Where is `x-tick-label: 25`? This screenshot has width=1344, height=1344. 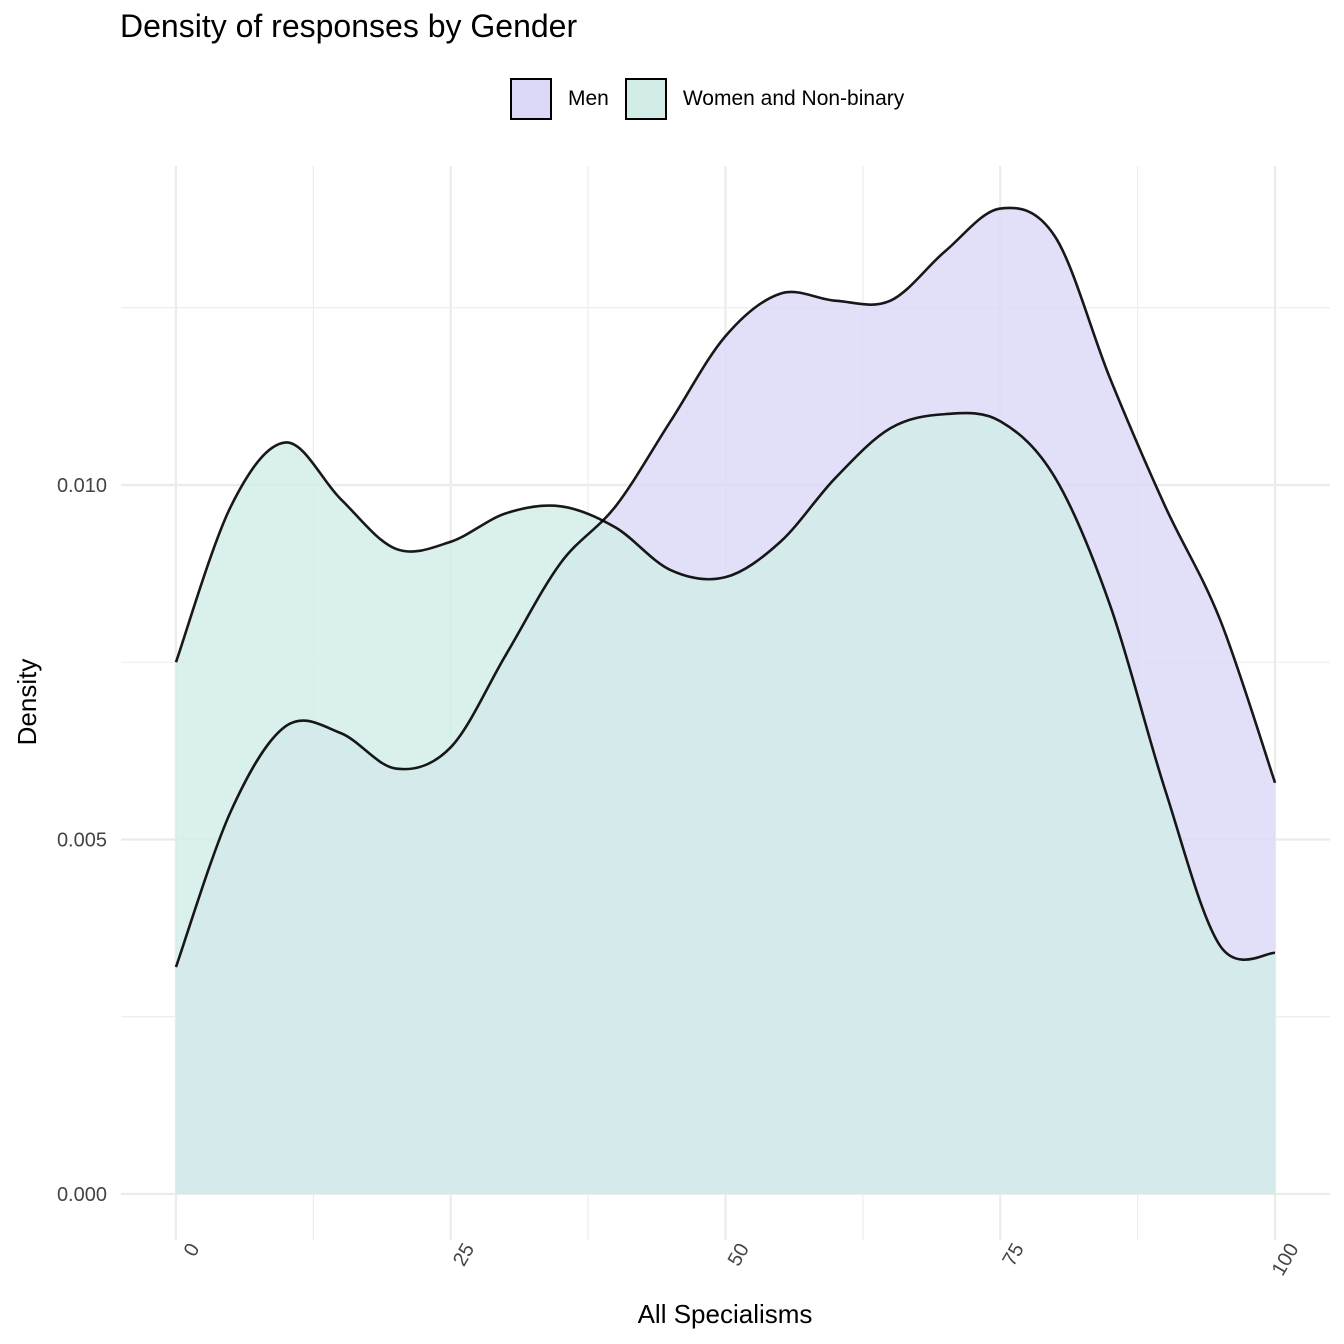
x-tick-label: 25 is located at coordinates (464, 1255).